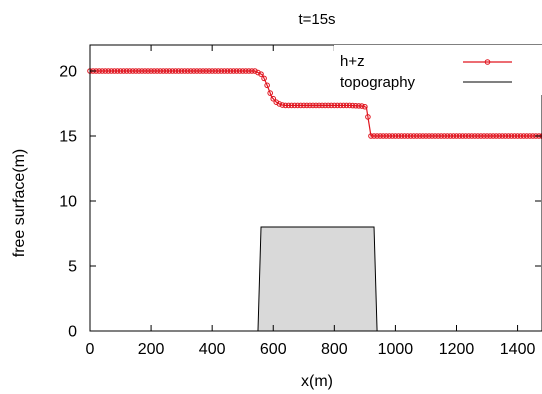 This screenshot has height=394, width=542. I want to click on y-axis-label: free surface(m), so click(19, 203).